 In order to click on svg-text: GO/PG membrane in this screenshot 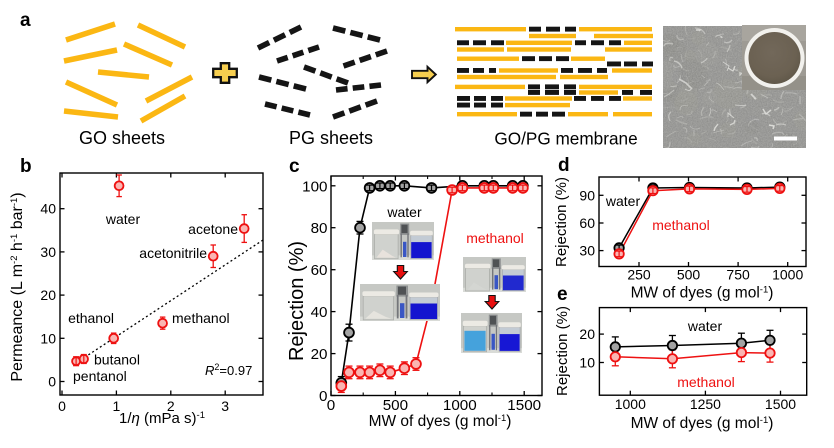, I will do `click(565, 139)`.